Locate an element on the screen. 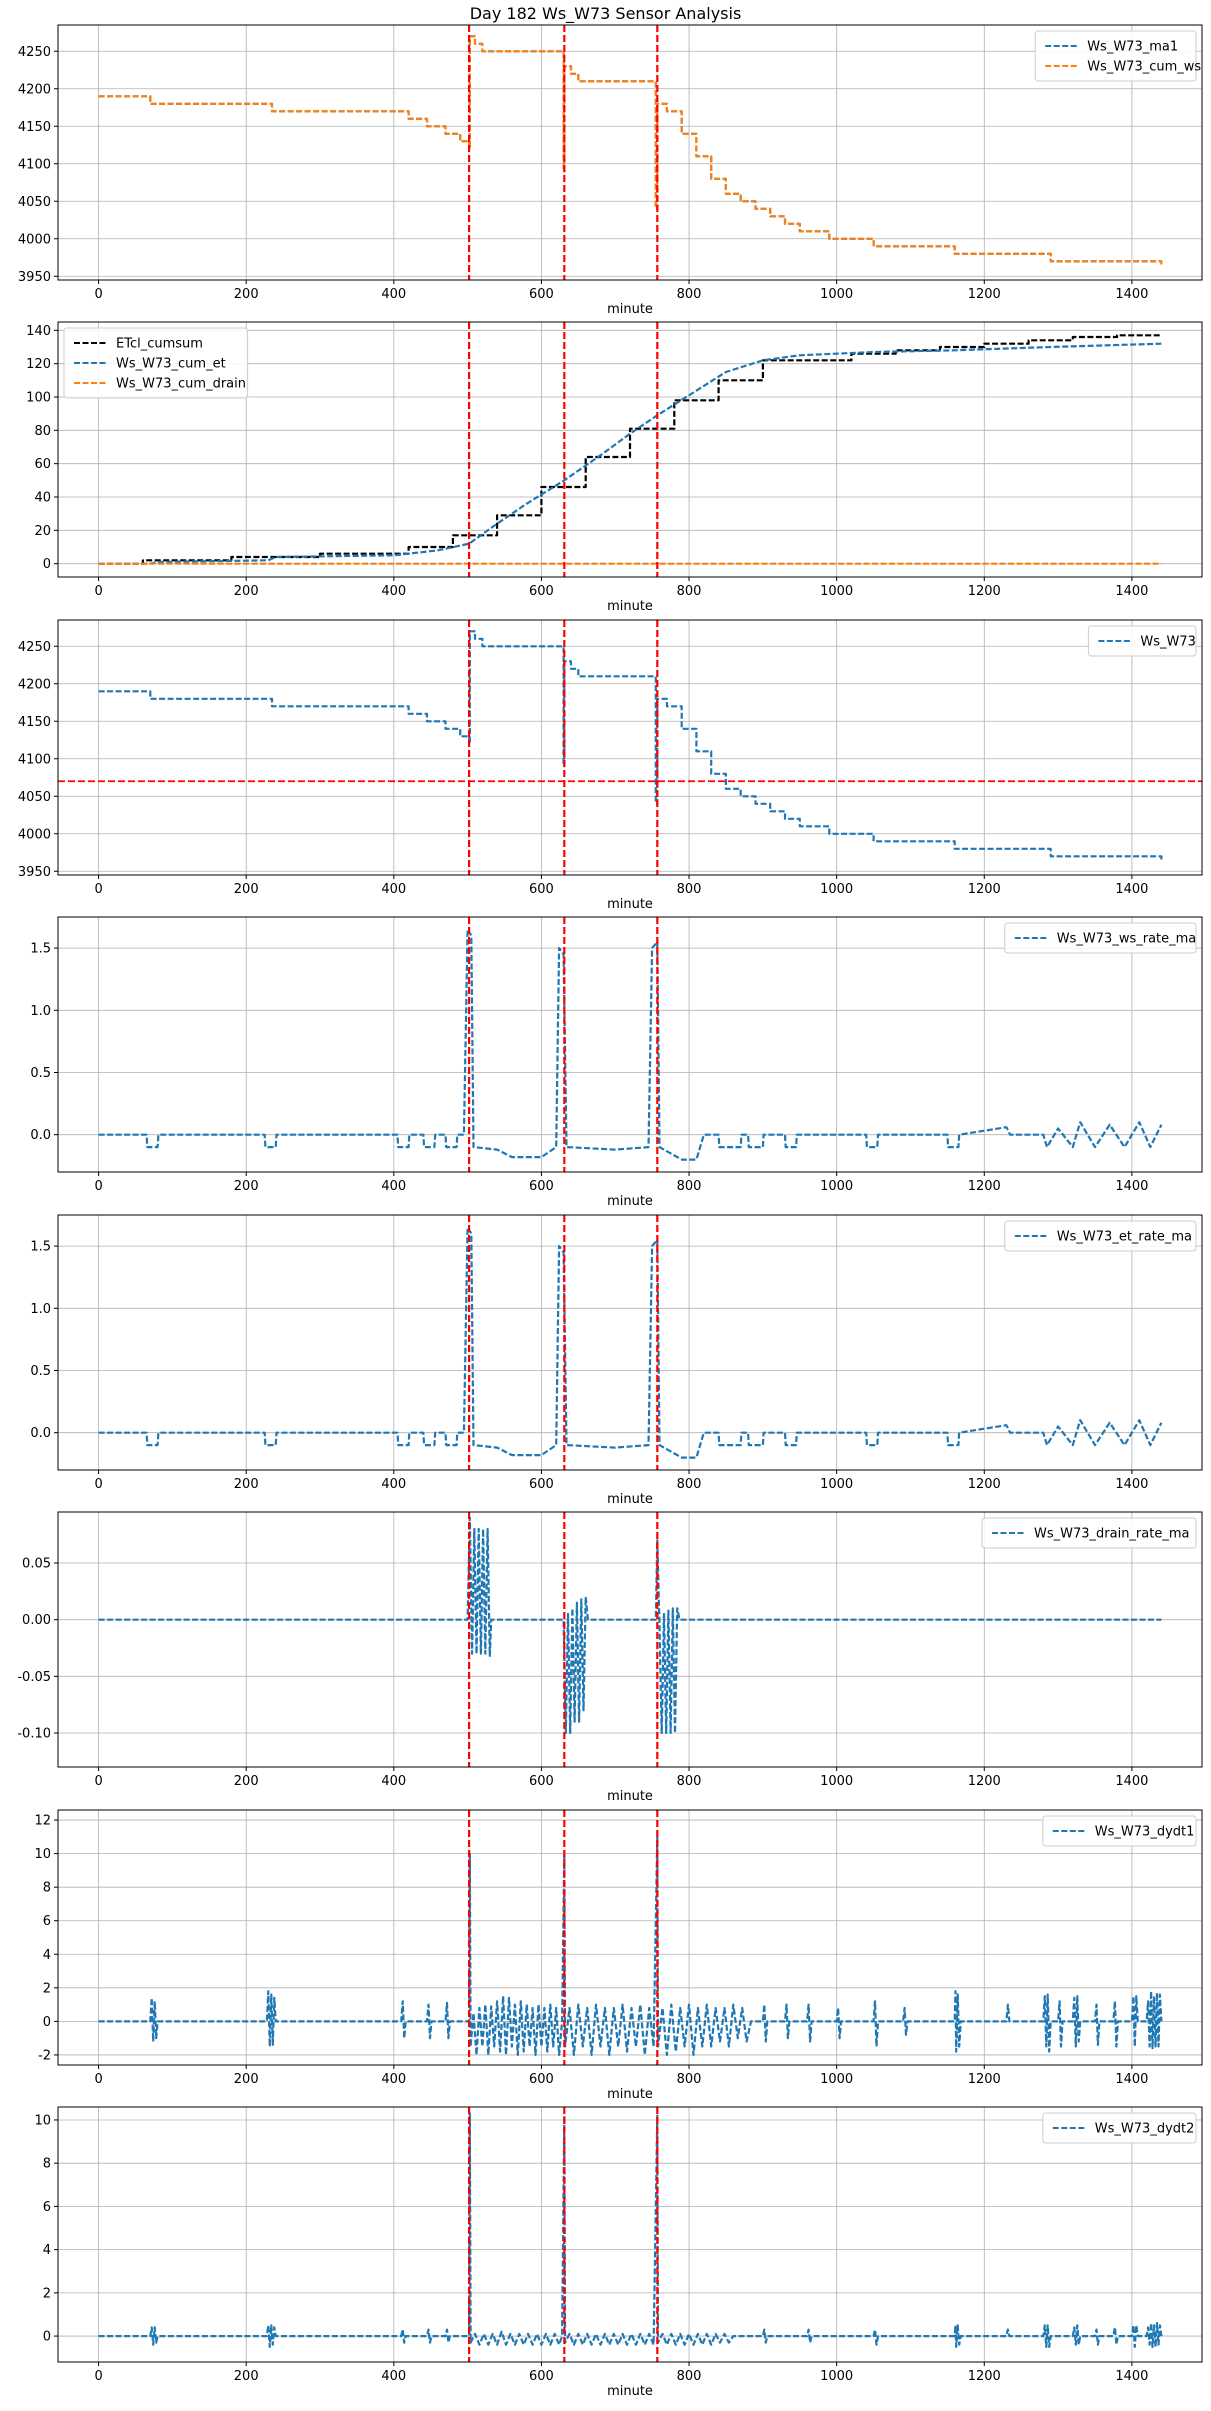 The image size is (1211, 2411). legend: Ws_W73_ma1 Ws_W73_cum_ws is located at coordinates (1117, 56).